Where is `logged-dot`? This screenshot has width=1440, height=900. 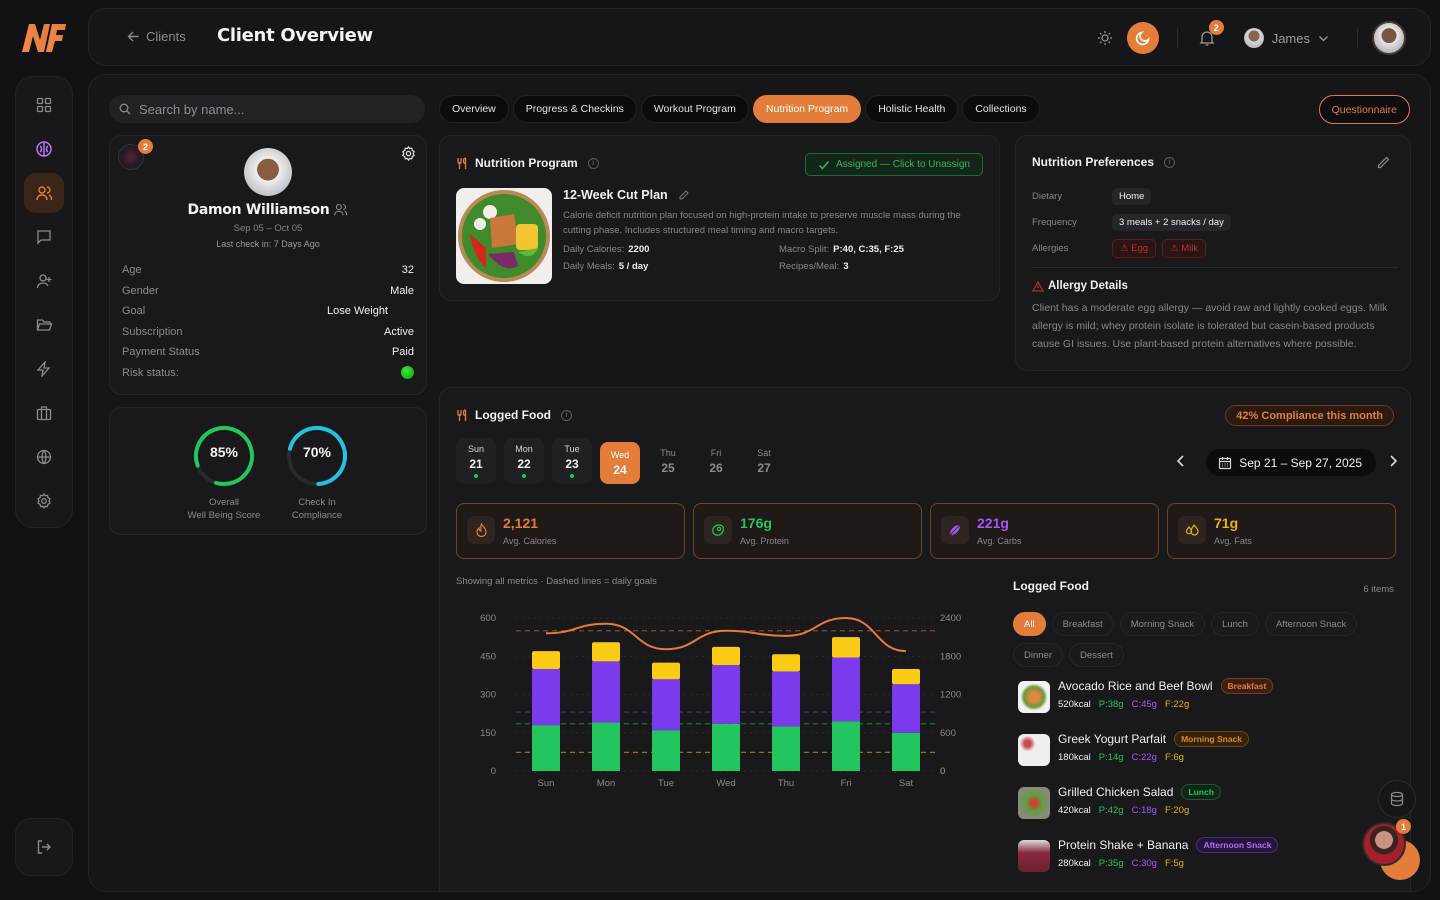 logged-dot is located at coordinates (572, 476).